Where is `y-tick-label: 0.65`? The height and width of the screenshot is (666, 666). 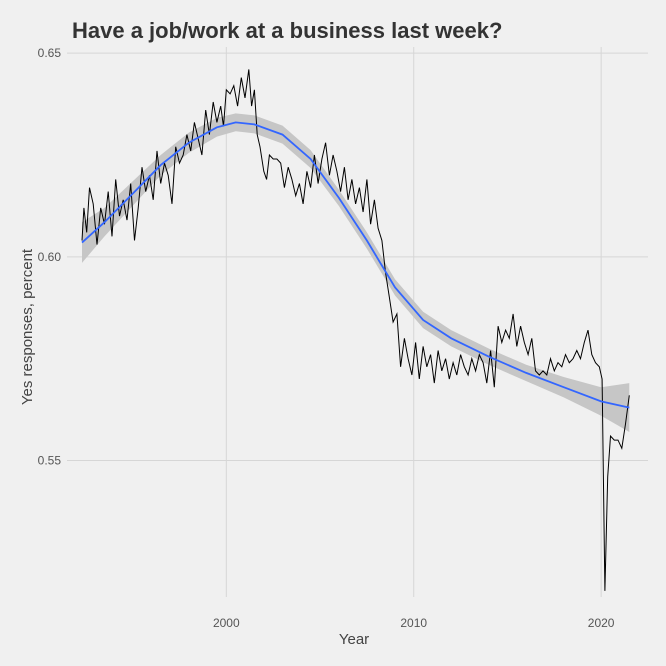
y-tick-label: 0.65 is located at coordinates (50, 53).